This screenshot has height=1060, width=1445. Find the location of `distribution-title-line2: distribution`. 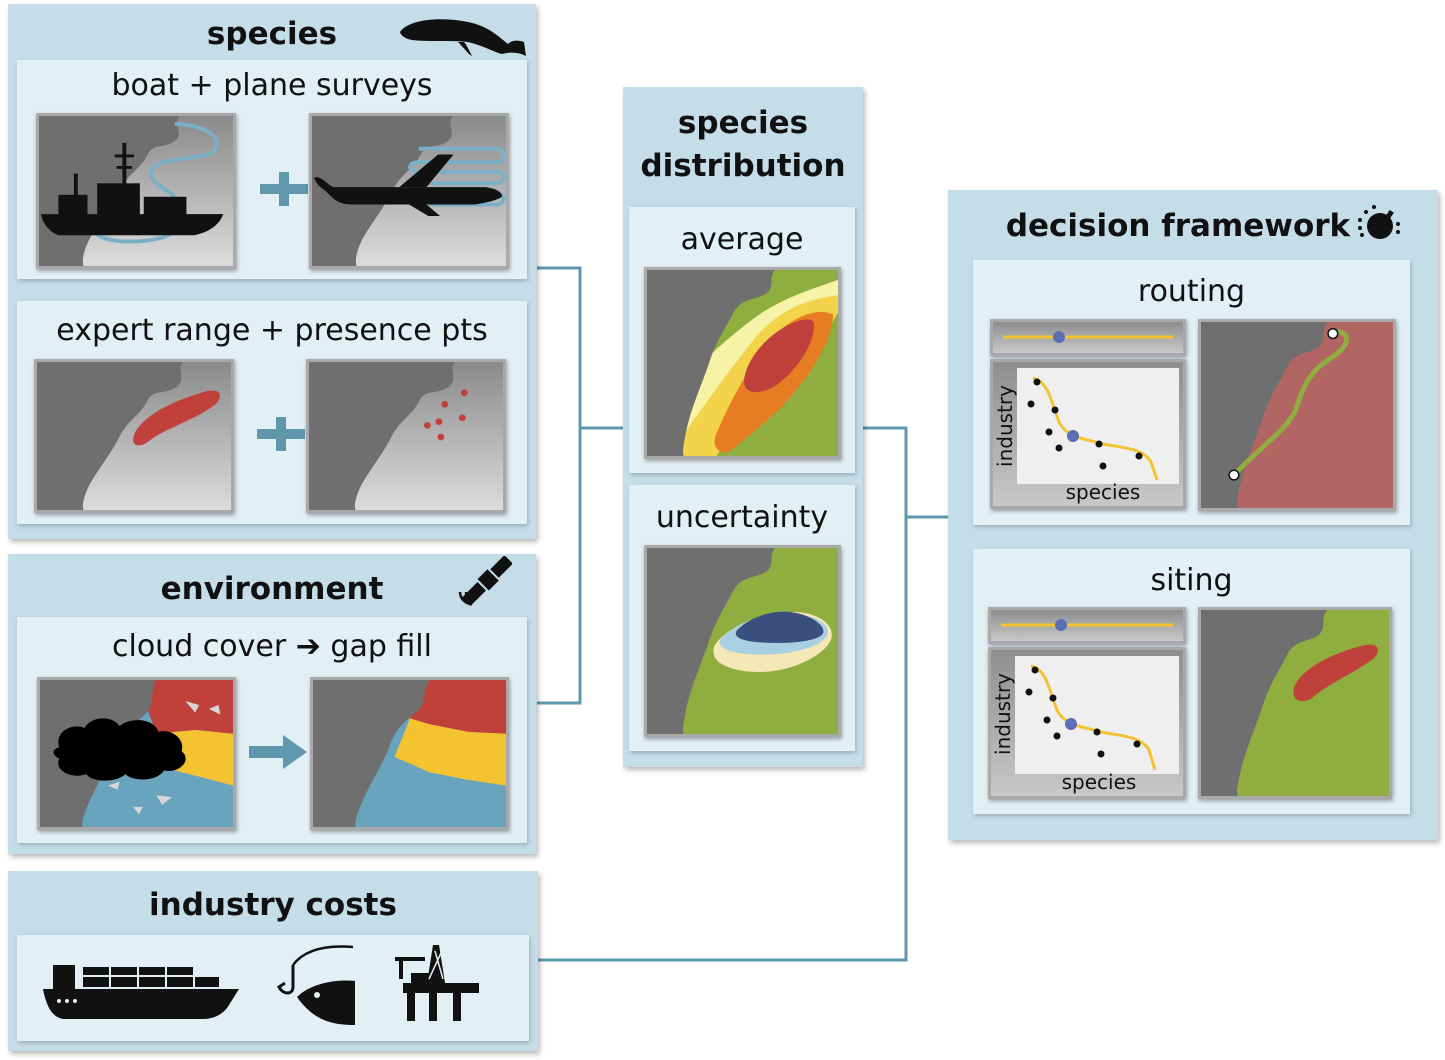

distribution-title-line2: distribution is located at coordinates (743, 166).